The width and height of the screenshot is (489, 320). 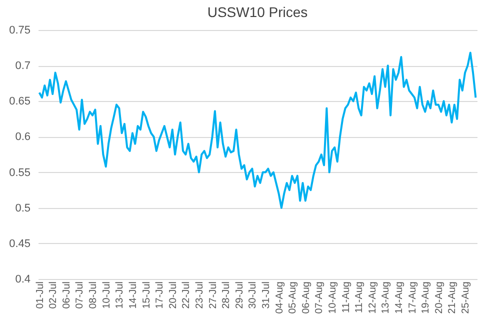 What do you see at coordinates (160, 295) in the screenshot?
I see `x-tick-label: 17-Jul` at bounding box center [160, 295].